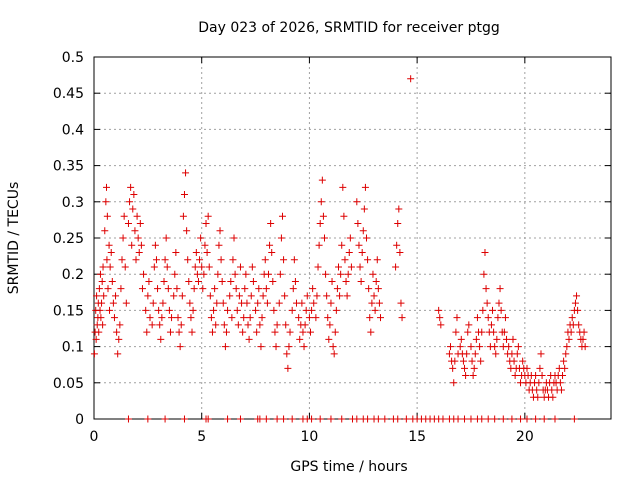  Describe the element at coordinates (73, 275) in the screenshot. I see `y-tick-label: 0.2` at that location.